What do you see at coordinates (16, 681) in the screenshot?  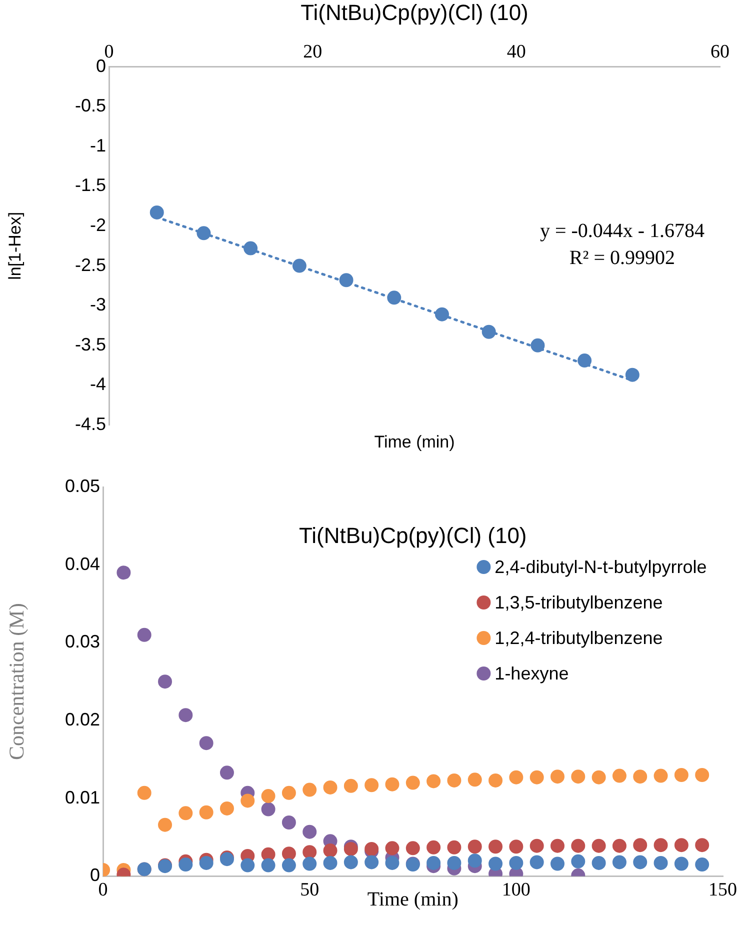 I see `y-axis-title: Concentration (M)` at bounding box center [16, 681].